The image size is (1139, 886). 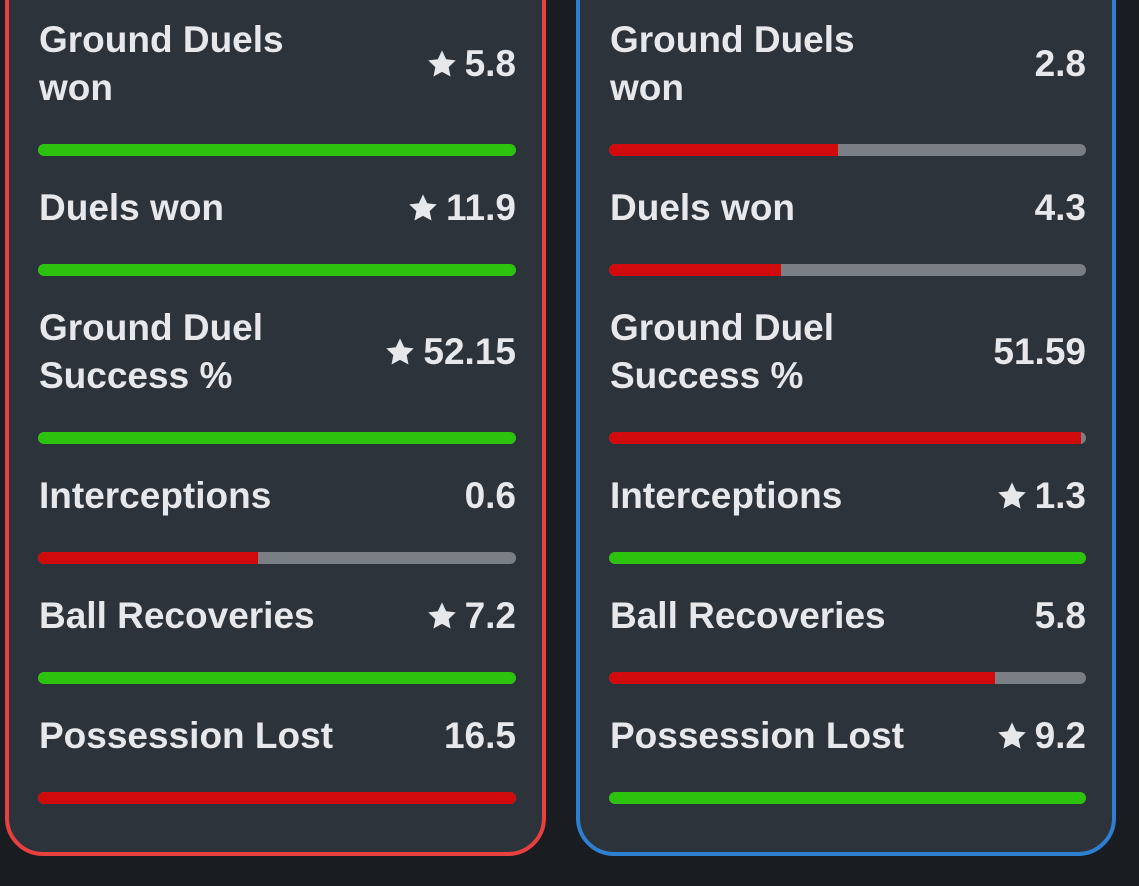 I want to click on stat-value: 1.3, so click(x=1041, y=496).